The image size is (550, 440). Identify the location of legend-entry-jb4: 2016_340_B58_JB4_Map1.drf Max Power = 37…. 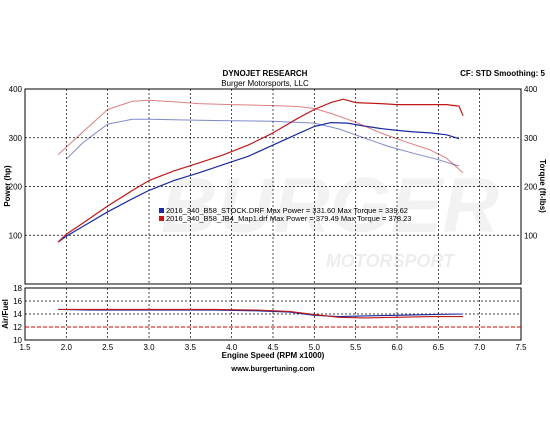
(288, 218).